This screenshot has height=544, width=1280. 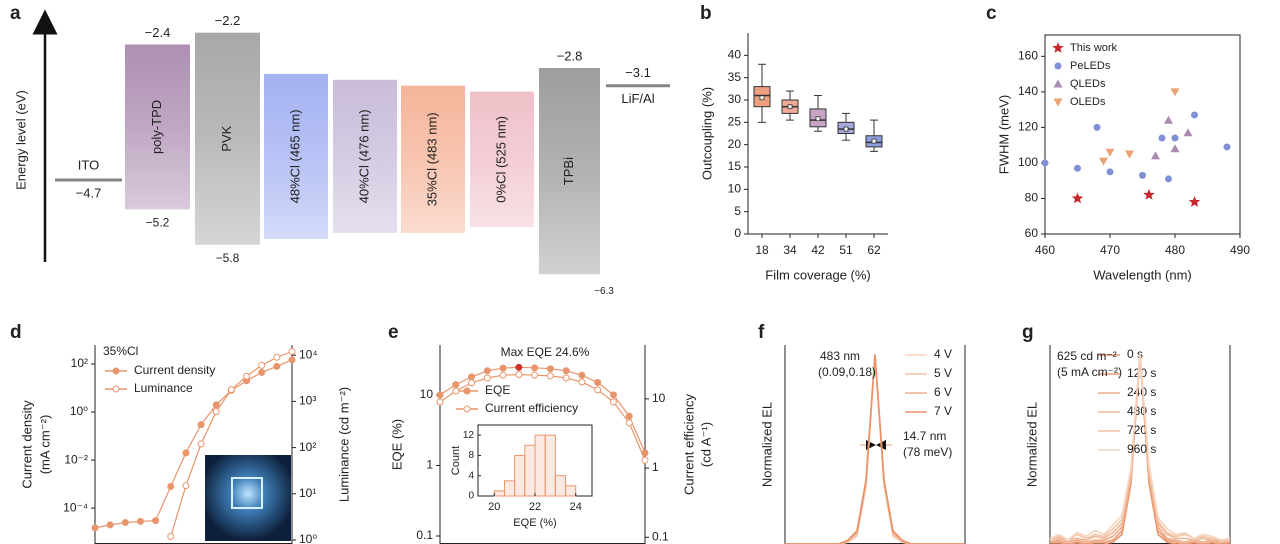 I want to click on axis-label: EQE (%), so click(x=396, y=444).